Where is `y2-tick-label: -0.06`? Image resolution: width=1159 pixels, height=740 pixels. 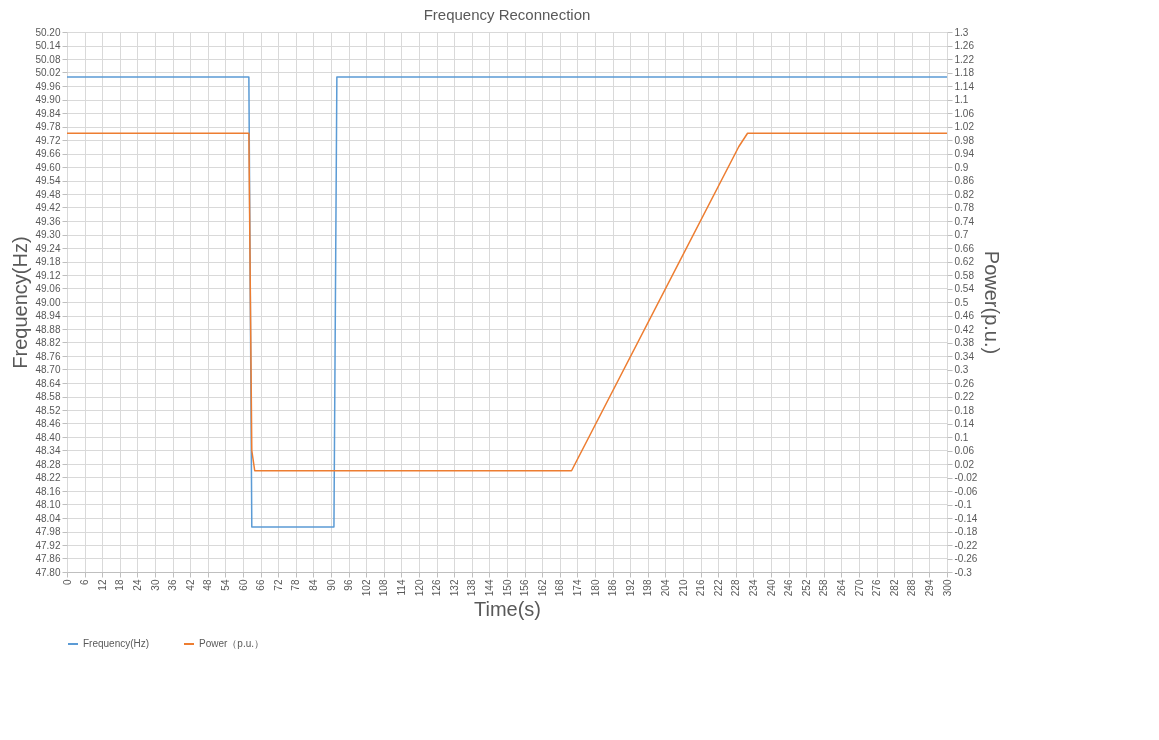 y2-tick-label: -0.06 is located at coordinates (966, 491).